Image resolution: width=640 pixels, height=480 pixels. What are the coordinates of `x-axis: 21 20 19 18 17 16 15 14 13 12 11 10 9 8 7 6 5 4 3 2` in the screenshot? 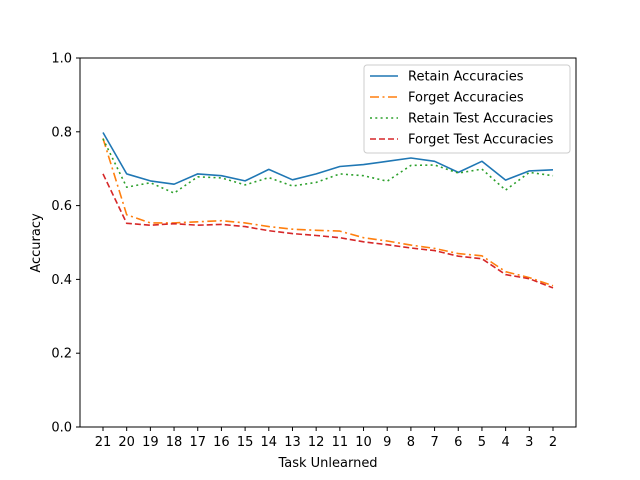 It's located at (326, 438).